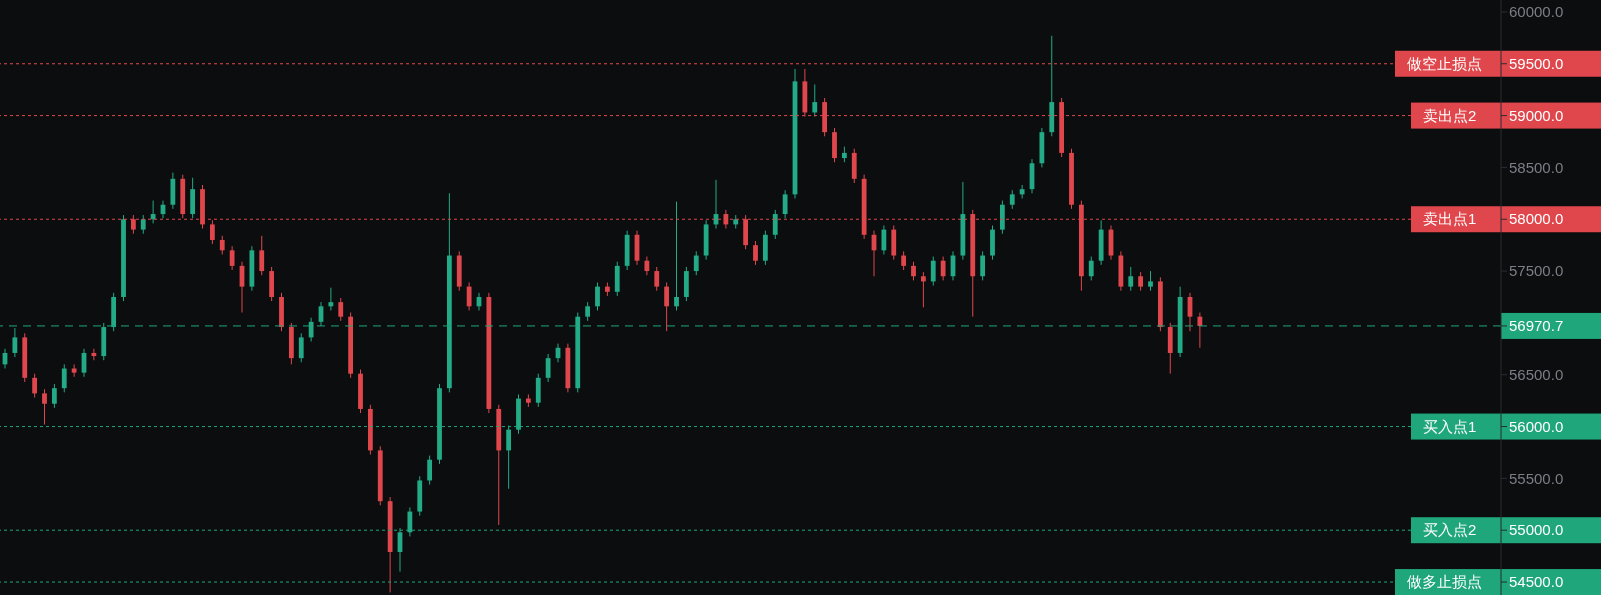 The height and width of the screenshot is (595, 1601). I want to click on ref-line-label: 做多止损点, so click(1444, 582).